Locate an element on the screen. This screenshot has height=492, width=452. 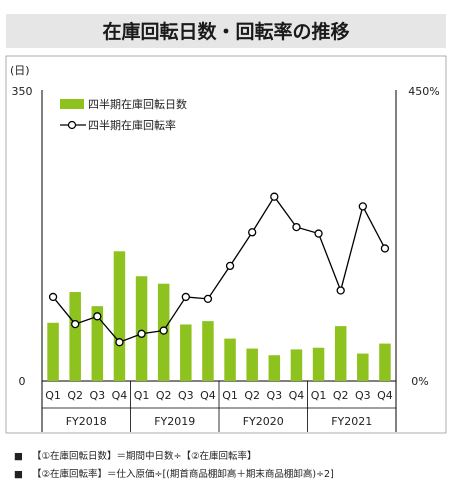
title-band is located at coordinates (226, 31).